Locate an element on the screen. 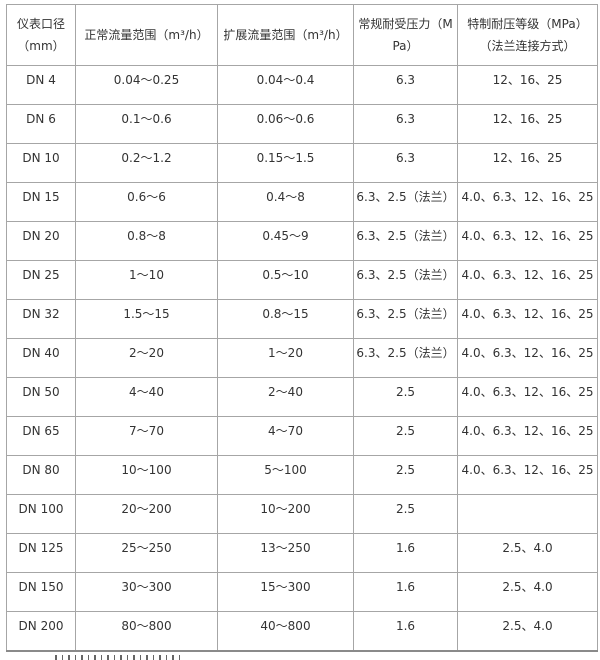 The width and height of the screenshot is (600, 660). cell-normal-flow-range: 1～10 is located at coordinates (146, 280).